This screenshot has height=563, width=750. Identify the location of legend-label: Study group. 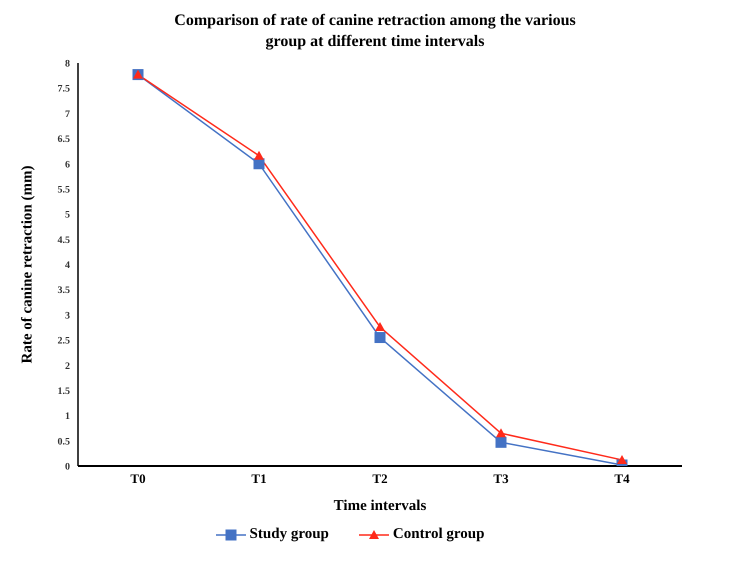
(288, 534).